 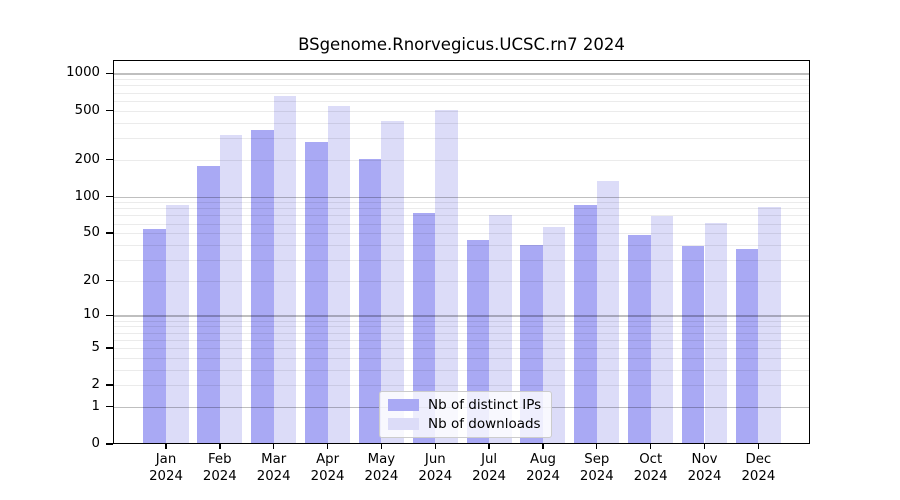 What do you see at coordinates (543, 468) in the screenshot?
I see `x-tick-label-aug: Aug 2024` at bounding box center [543, 468].